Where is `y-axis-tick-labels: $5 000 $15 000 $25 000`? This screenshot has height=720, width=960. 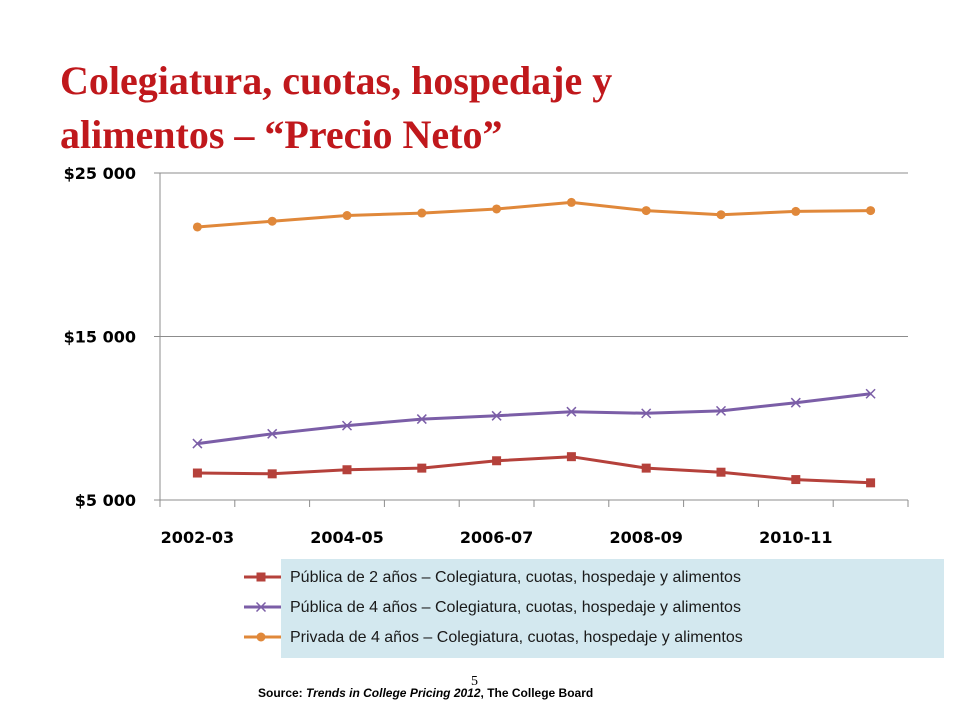
y-axis-tick-labels: $5 000 $15 000 $25 000 is located at coordinates (100, 337).